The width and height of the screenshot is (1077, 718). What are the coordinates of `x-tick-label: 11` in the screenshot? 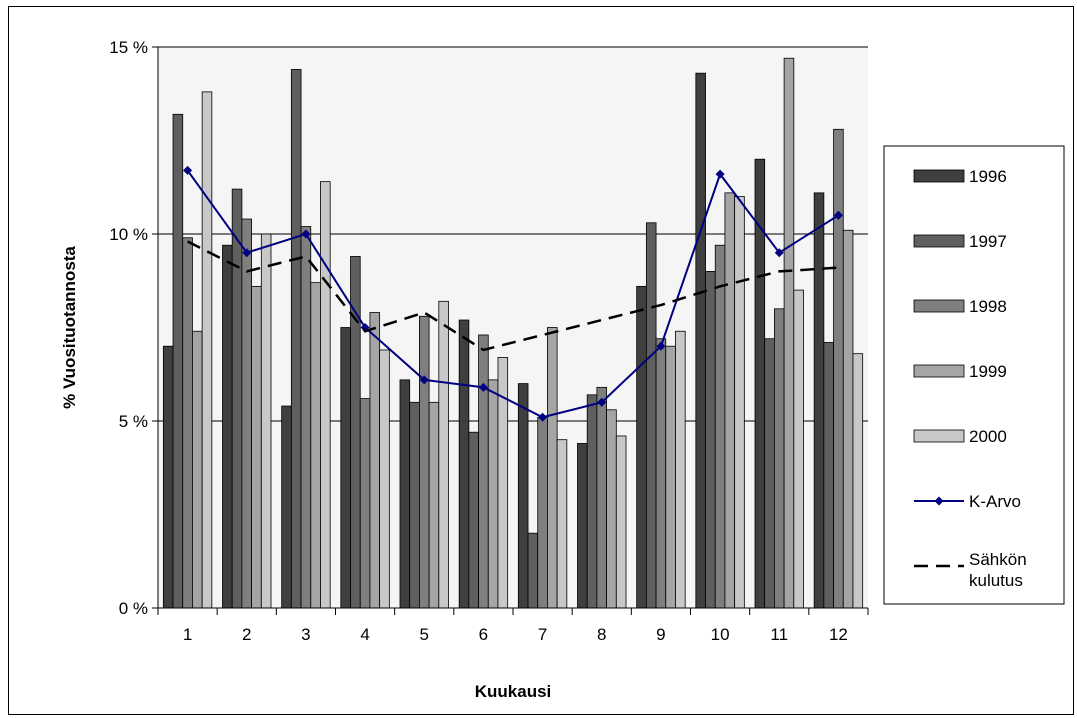 It's located at (779, 634).